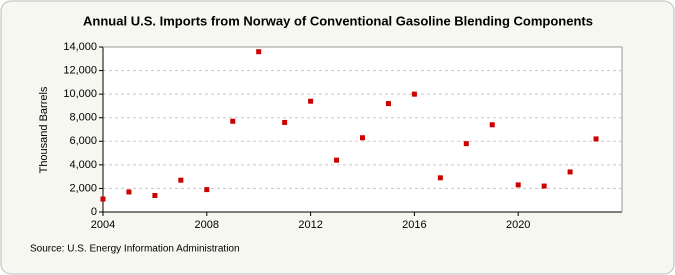  Describe the element at coordinates (80, 47) in the screenshot. I see `y-tick-label: 14,000` at that location.